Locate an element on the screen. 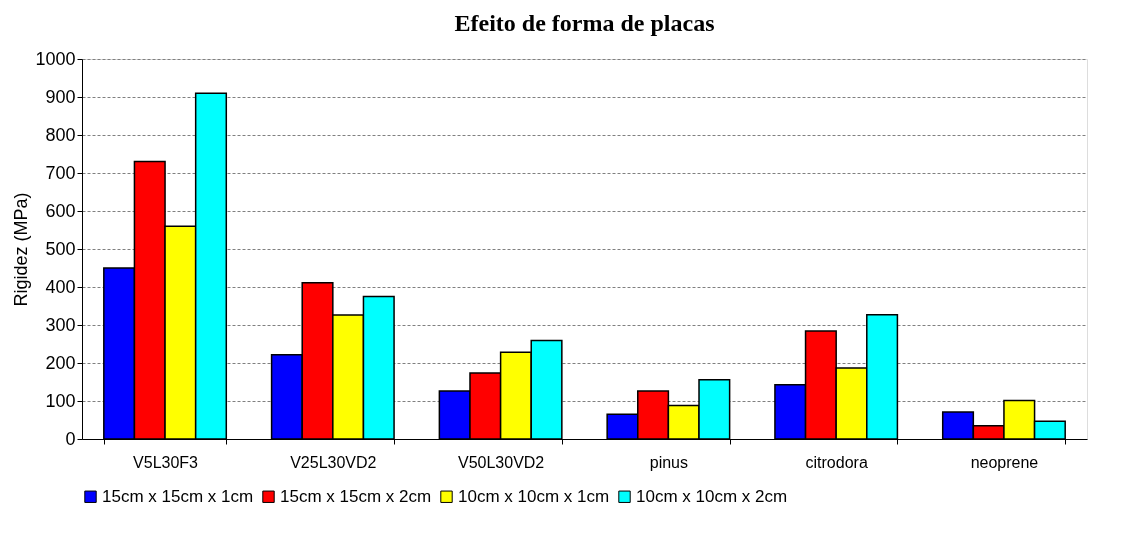 This screenshot has width=1135, height=547. y-tick-label: 400 is located at coordinates (60, 286).